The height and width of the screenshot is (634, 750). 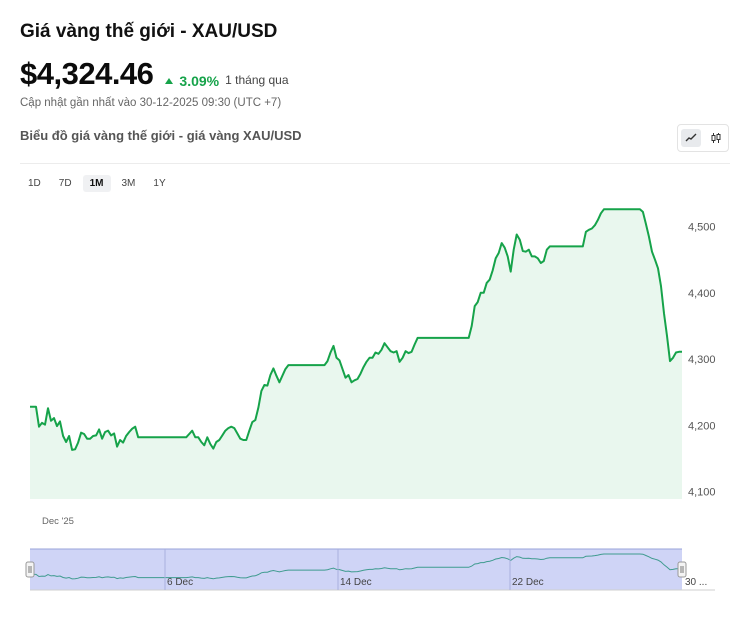 I want to click on y-tick-label: 4,200, so click(x=702, y=426).